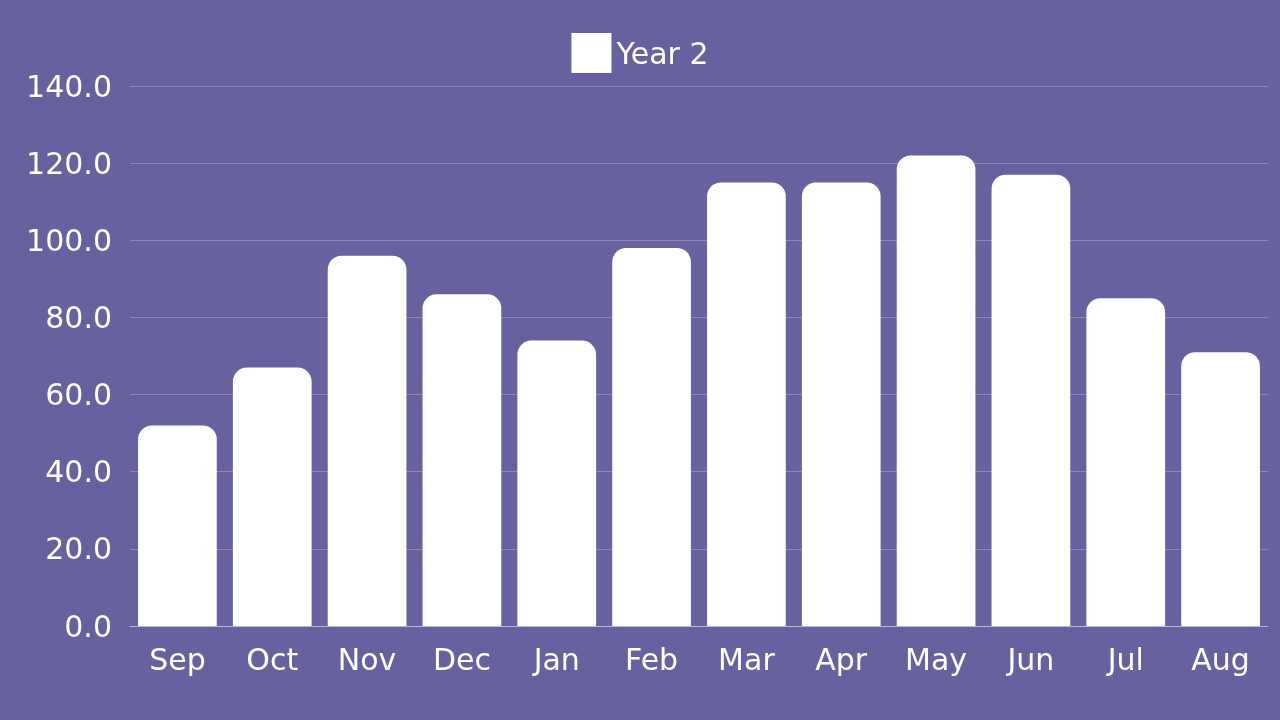 The width and height of the screenshot is (1280, 720). Describe the element at coordinates (1220, 659) in the screenshot. I see `x-tick-label: Aug` at that location.